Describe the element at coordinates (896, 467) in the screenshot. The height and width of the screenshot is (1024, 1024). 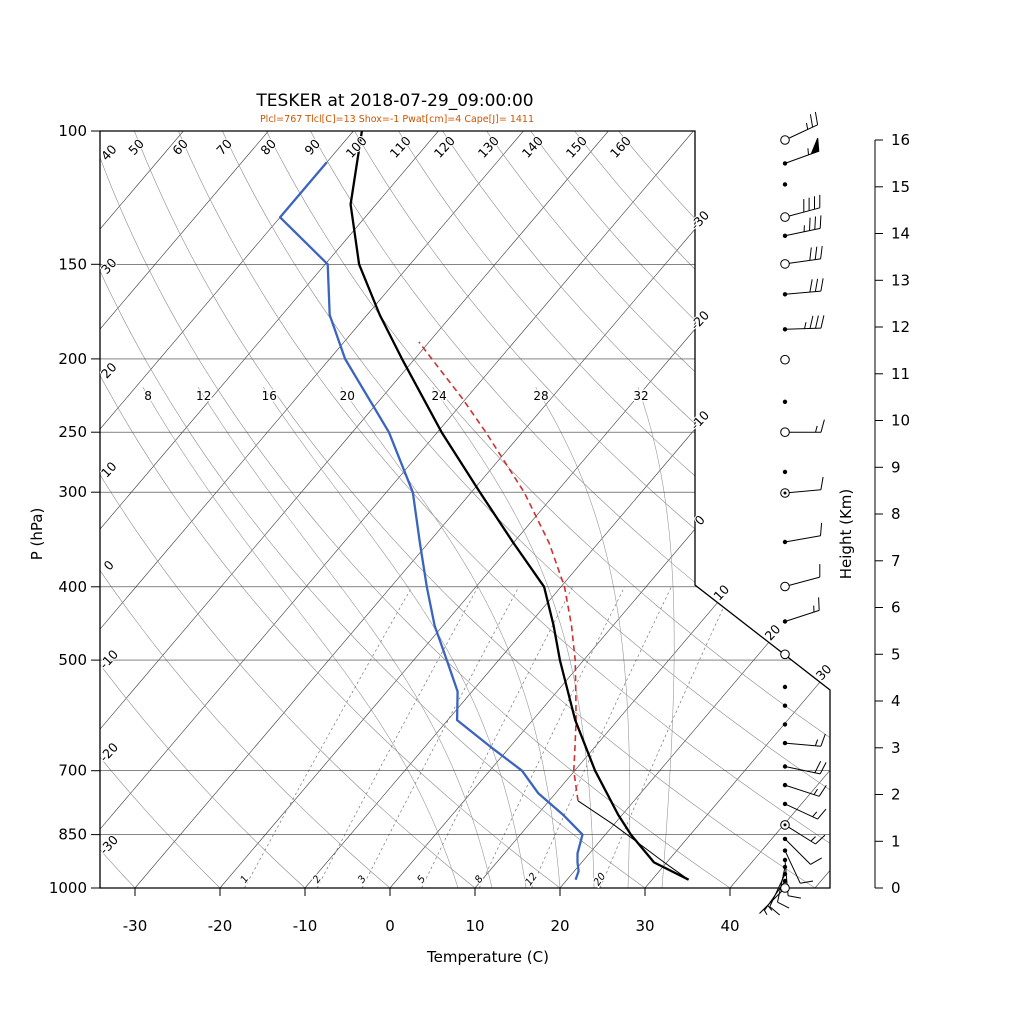
I see `height-tick-label: 9` at that location.